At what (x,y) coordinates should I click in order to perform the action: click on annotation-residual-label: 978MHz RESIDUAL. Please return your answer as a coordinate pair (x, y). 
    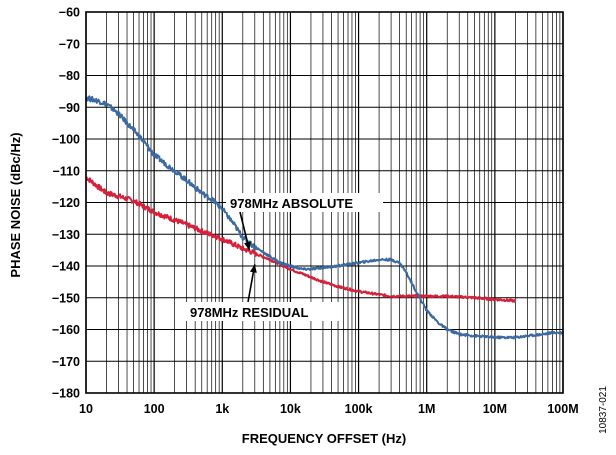
    Looking at the image, I should click on (249, 312).